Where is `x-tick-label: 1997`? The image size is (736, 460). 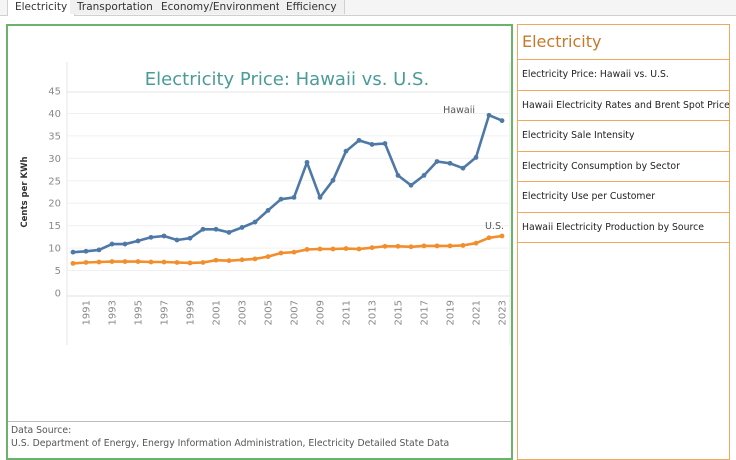 x-tick-label: 1997 is located at coordinates (165, 312).